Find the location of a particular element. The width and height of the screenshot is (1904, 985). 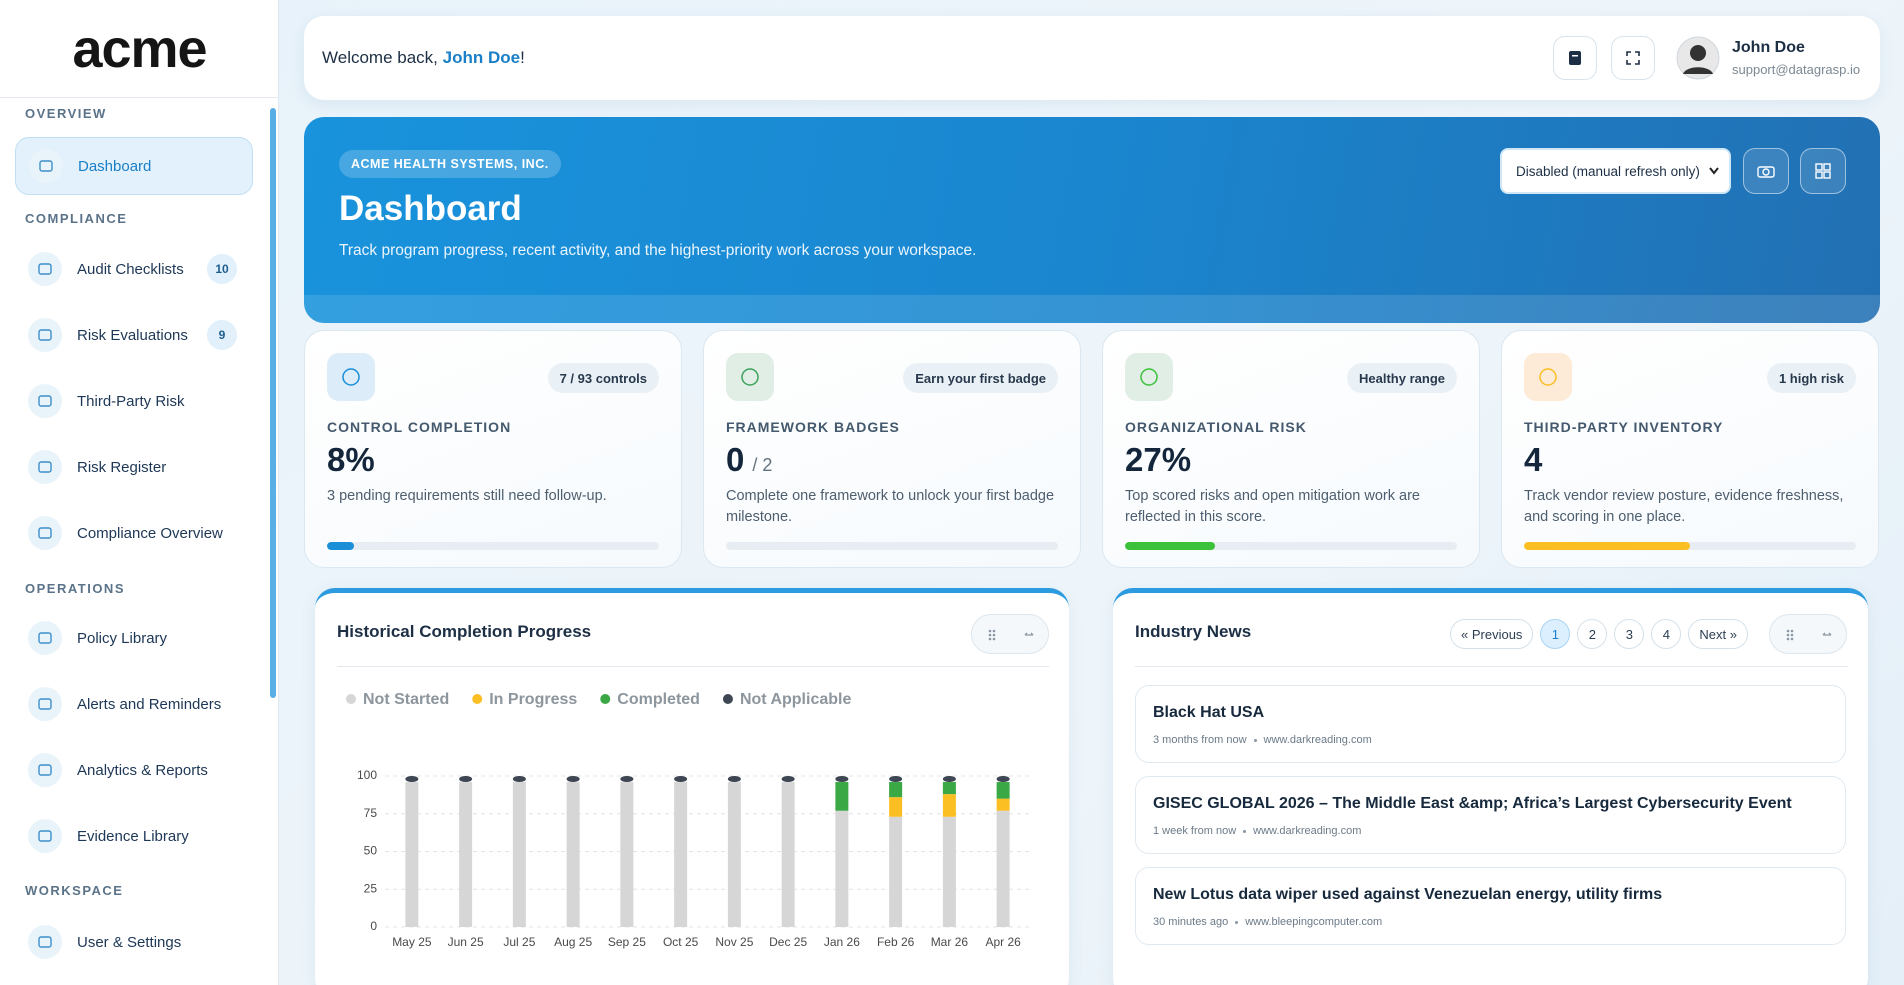

page-button: Next » is located at coordinates (1718, 634).